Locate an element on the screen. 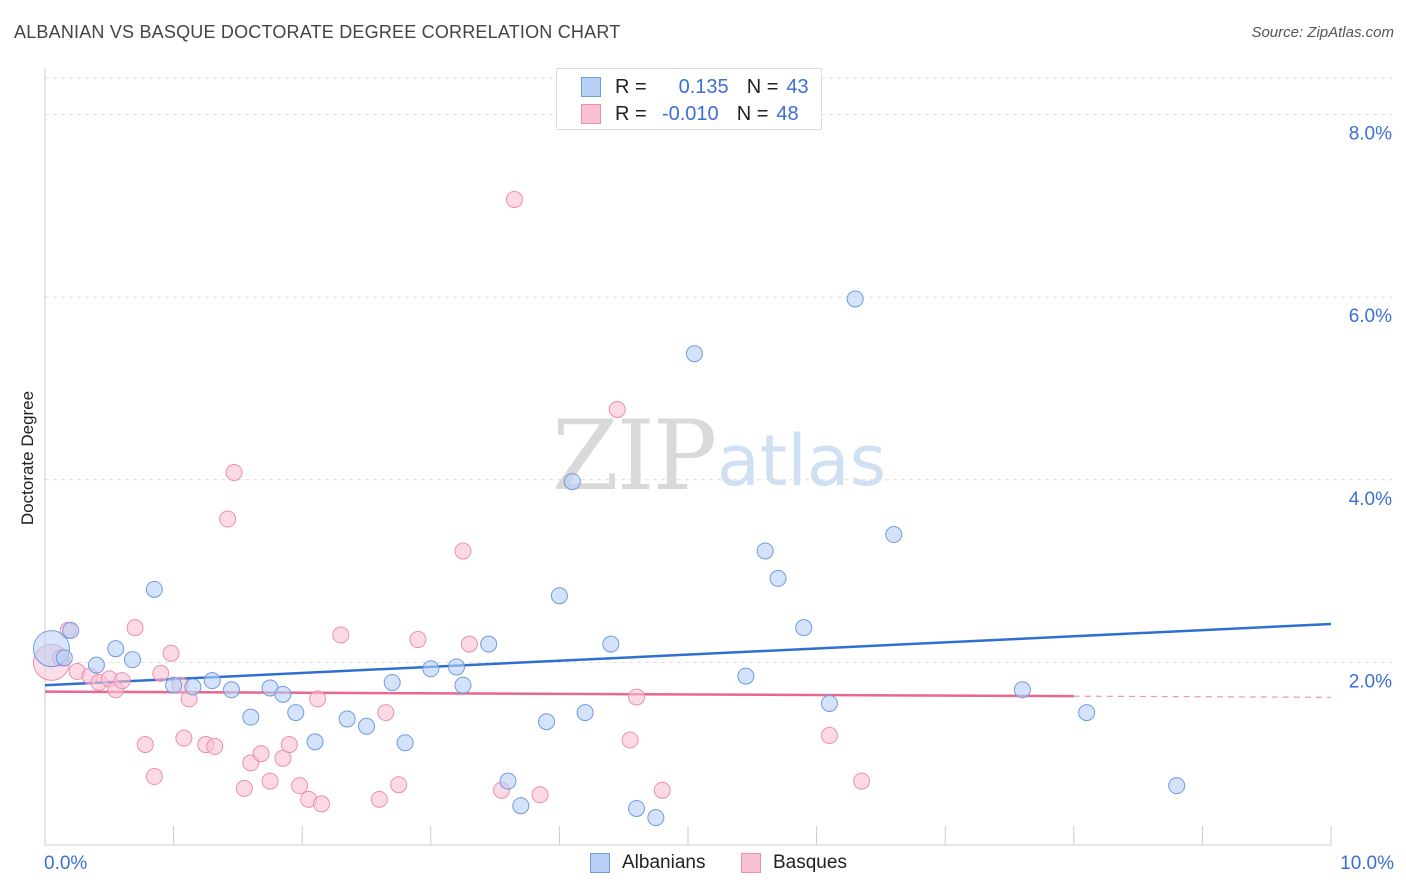  r-value: -0.010 is located at coordinates (690, 113).